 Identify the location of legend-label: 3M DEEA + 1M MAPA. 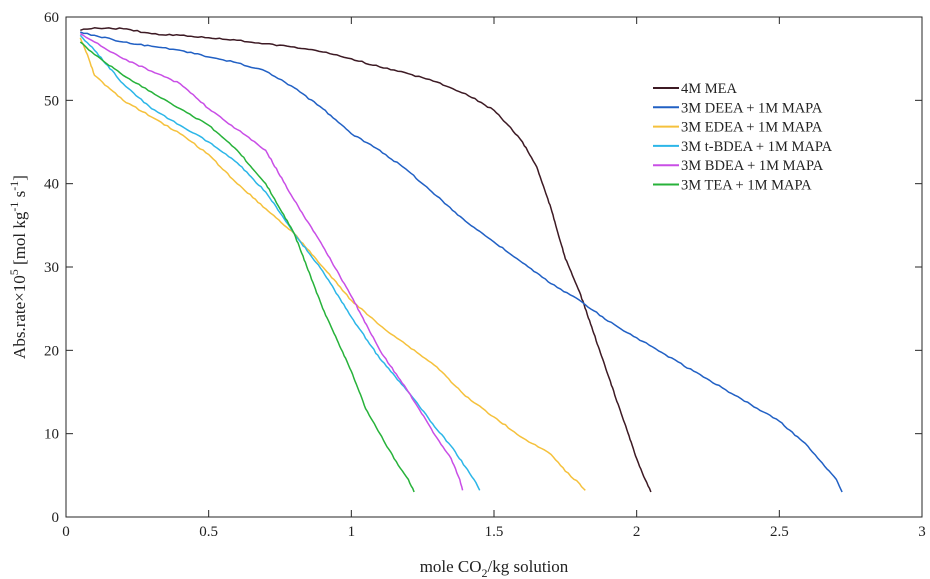
(752, 108).